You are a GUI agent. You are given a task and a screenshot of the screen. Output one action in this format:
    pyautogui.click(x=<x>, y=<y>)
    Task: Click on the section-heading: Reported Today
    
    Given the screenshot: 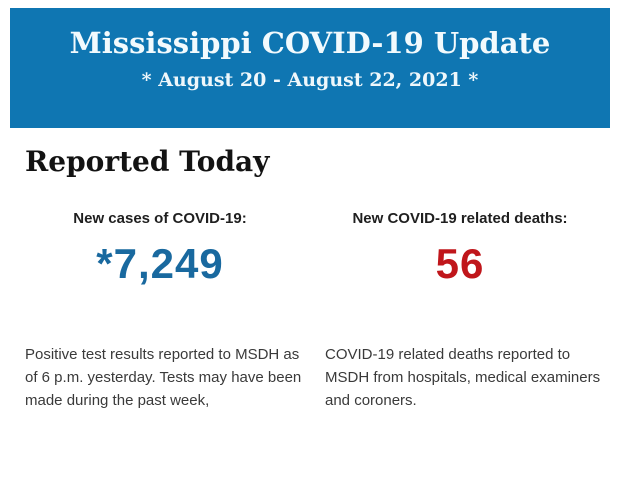 What is the action you would take?
    pyautogui.click(x=147, y=161)
    